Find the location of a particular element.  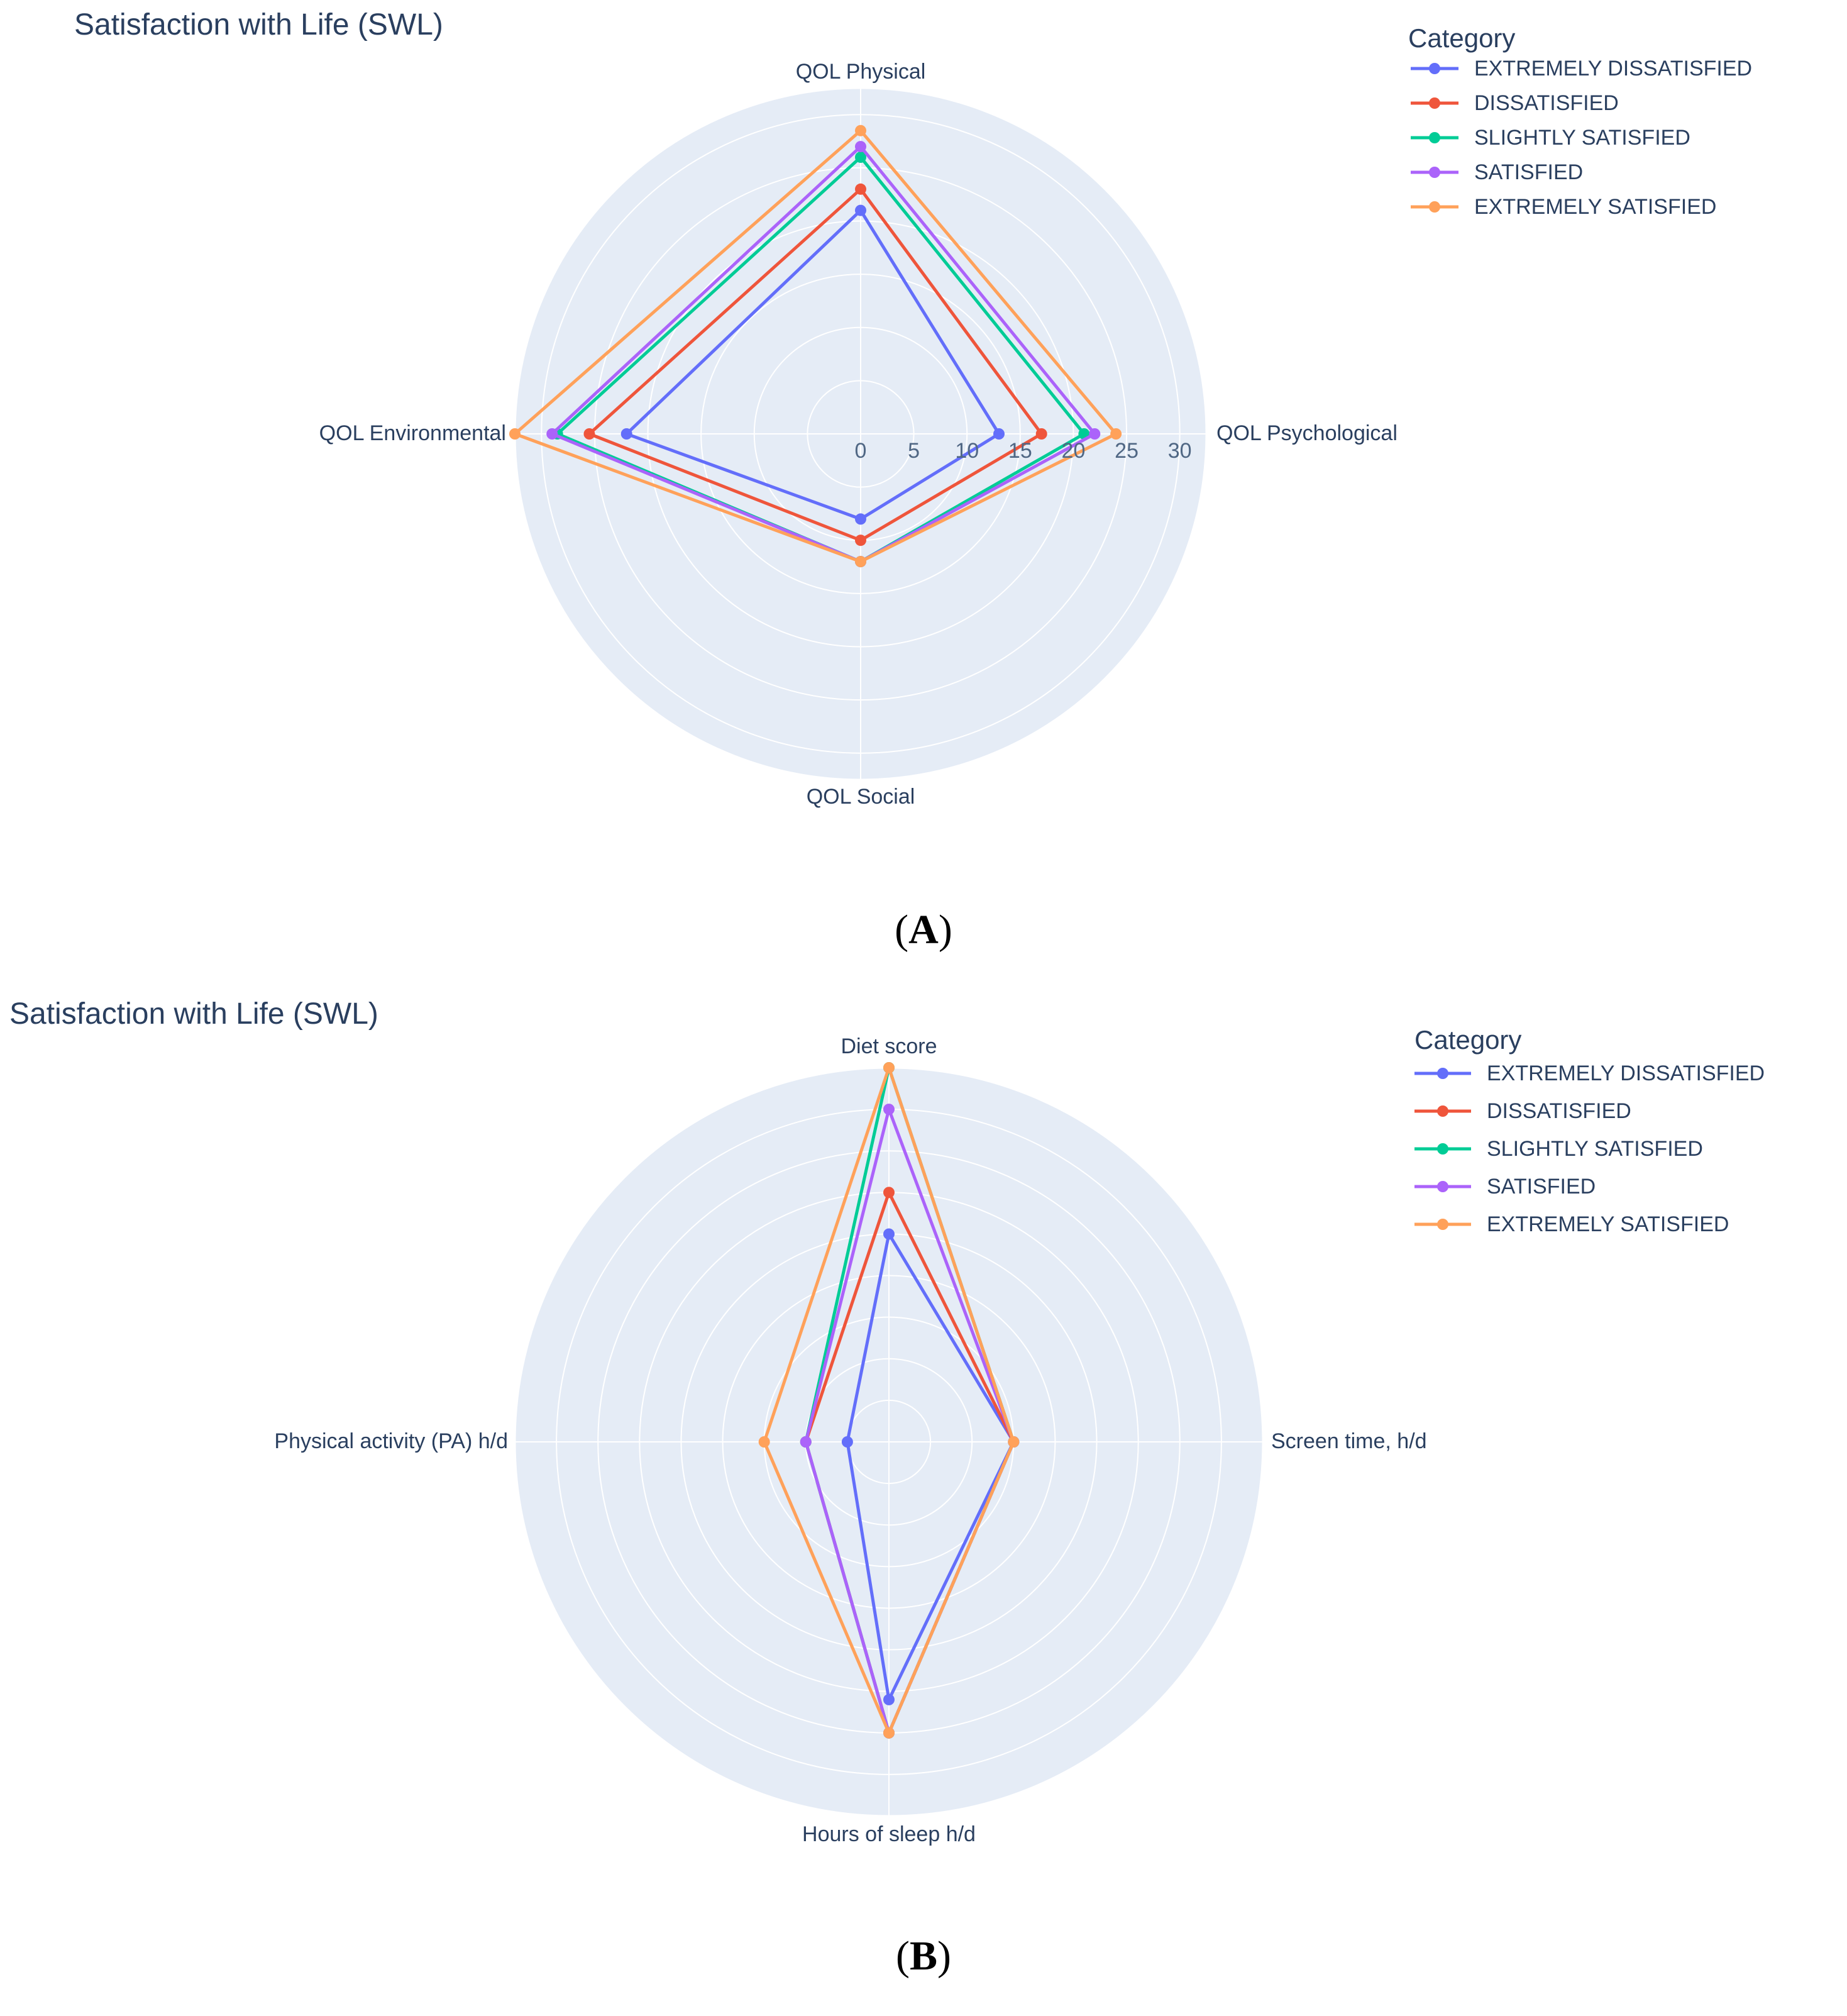

axis-label-qol-physical: QOL Physical is located at coordinates (861, 72).